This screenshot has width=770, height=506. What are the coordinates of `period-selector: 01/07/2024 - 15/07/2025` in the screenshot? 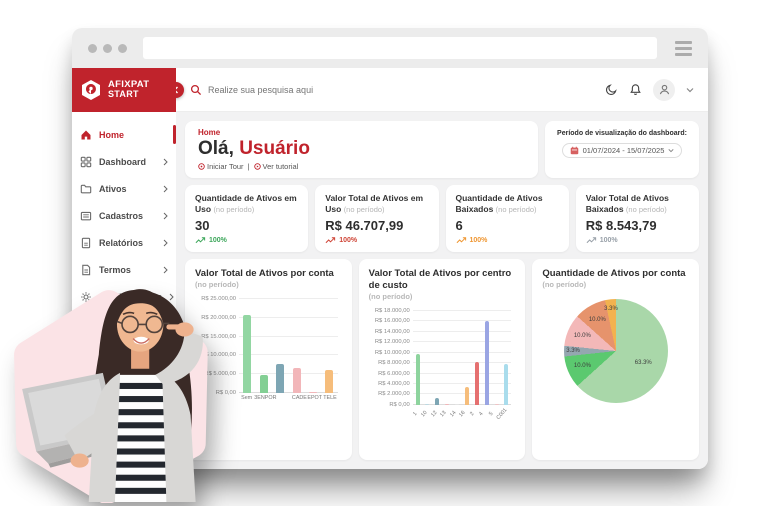 It's located at (622, 151).